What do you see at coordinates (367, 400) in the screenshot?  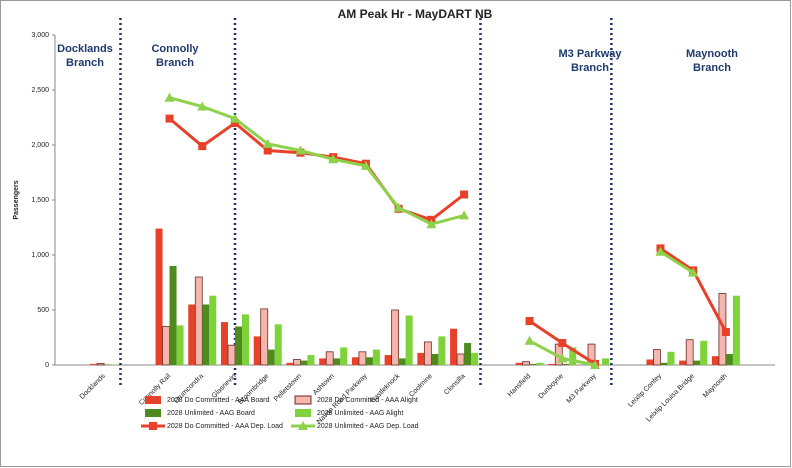 I see `legend-label: 2028 Do Committed - AAA Alight` at bounding box center [367, 400].